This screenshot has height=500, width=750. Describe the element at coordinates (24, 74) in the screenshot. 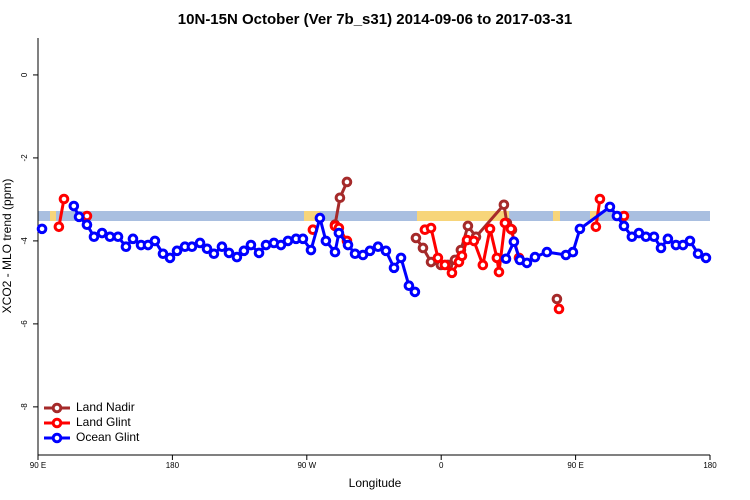

I see `y-tick-label: 0` at that location.